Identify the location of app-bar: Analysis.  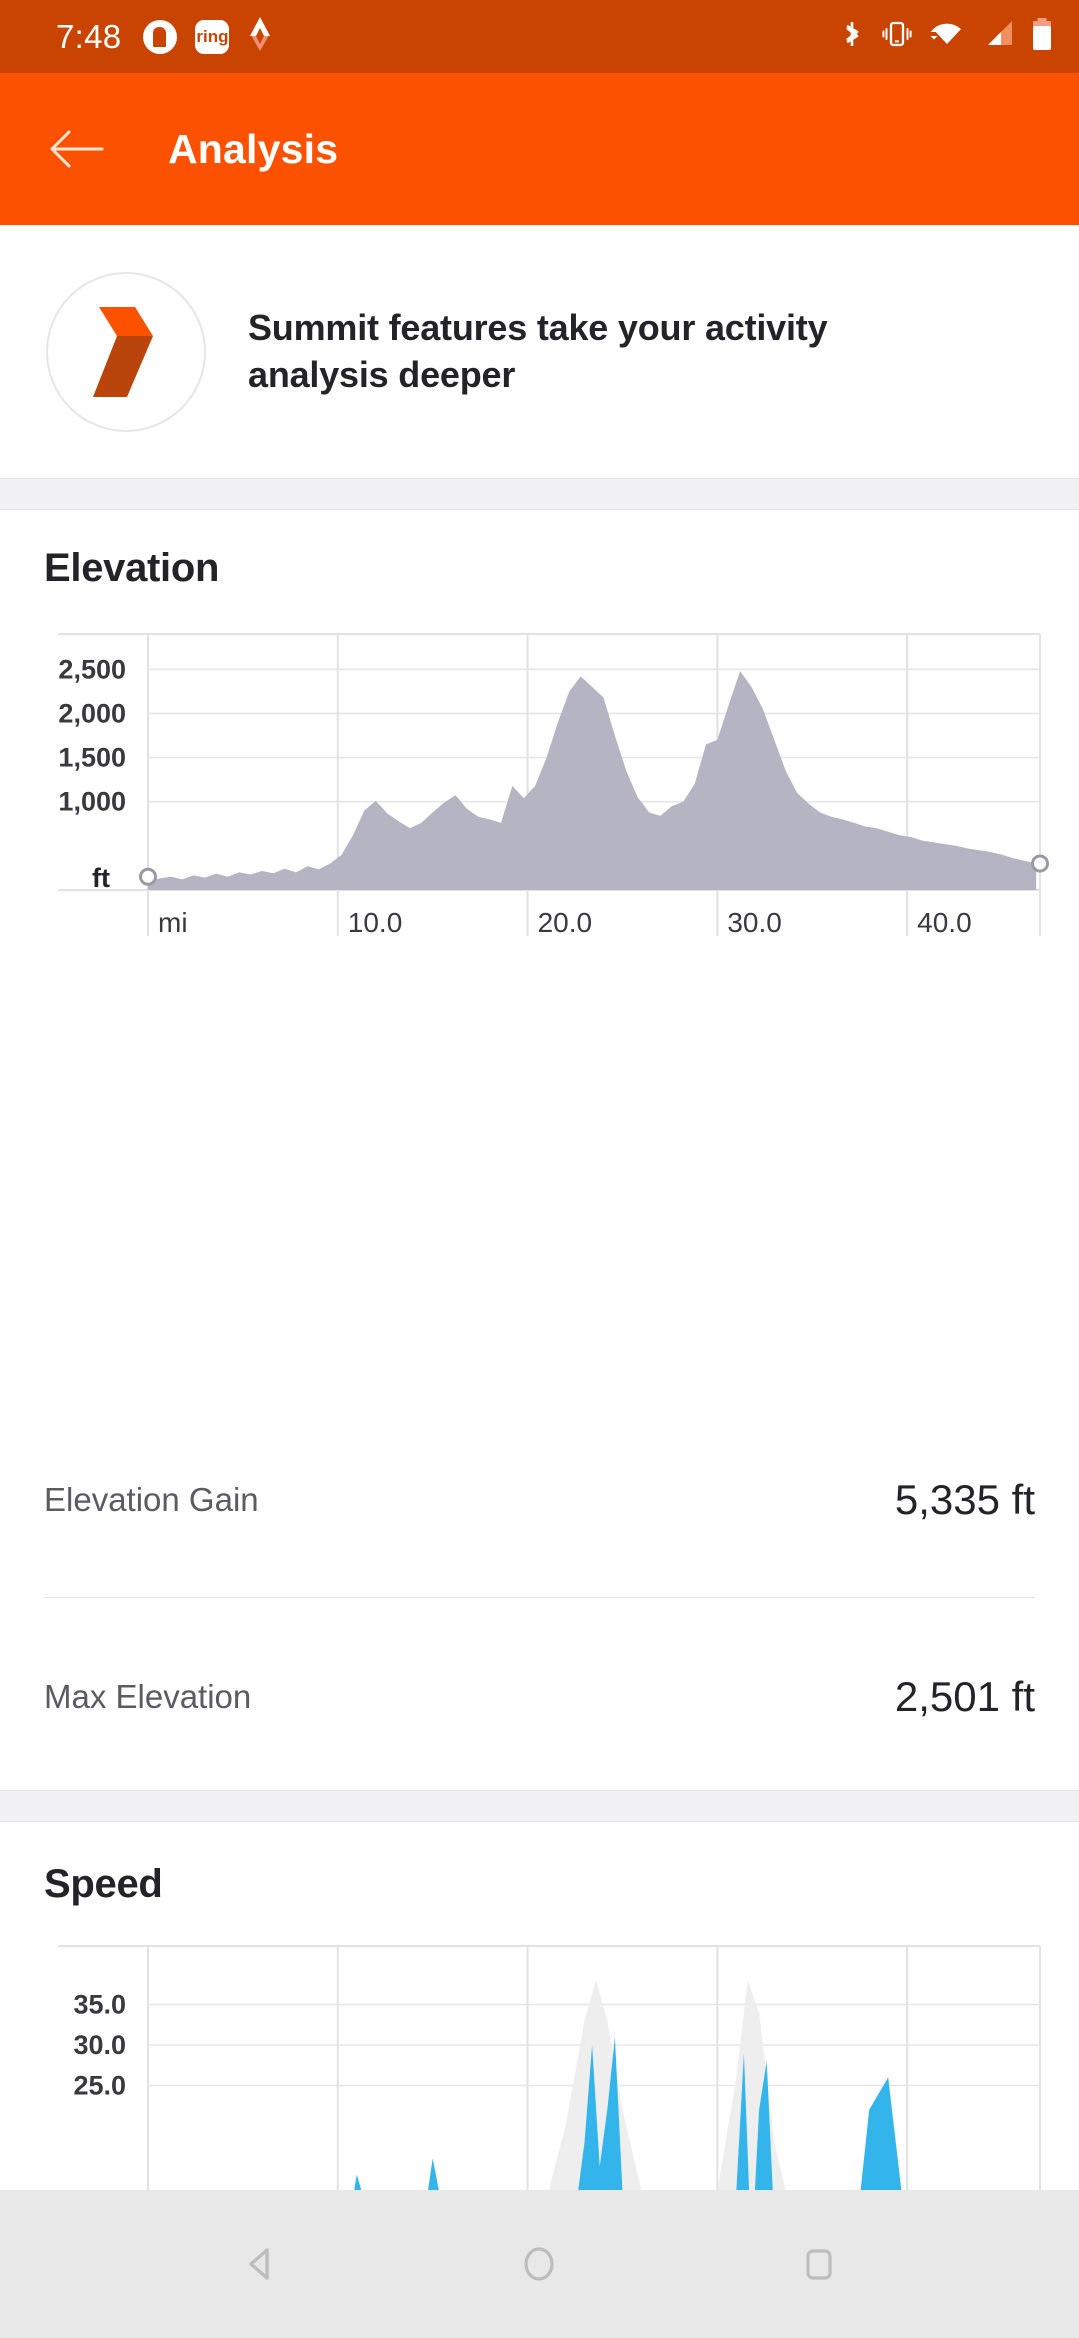
(539, 149).